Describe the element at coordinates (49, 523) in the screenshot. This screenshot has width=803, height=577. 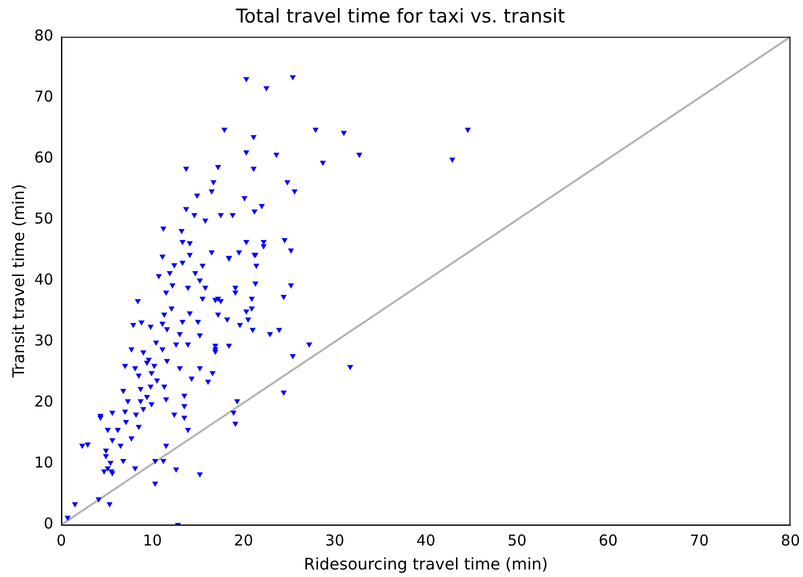
I see `y-tick-label: 0` at that location.